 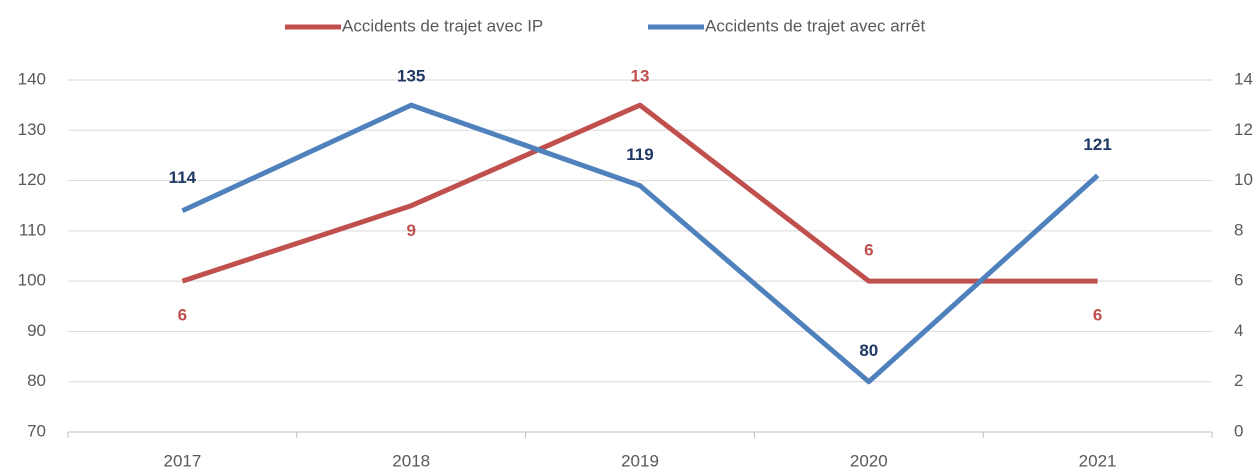 What do you see at coordinates (36, 430) in the screenshot?
I see `y-tick-label: 70` at bounding box center [36, 430].